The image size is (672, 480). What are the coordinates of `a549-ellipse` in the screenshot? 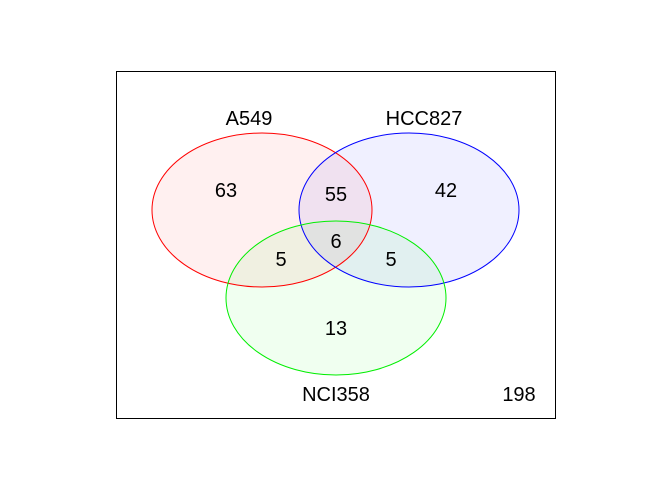 It's located at (262, 210).